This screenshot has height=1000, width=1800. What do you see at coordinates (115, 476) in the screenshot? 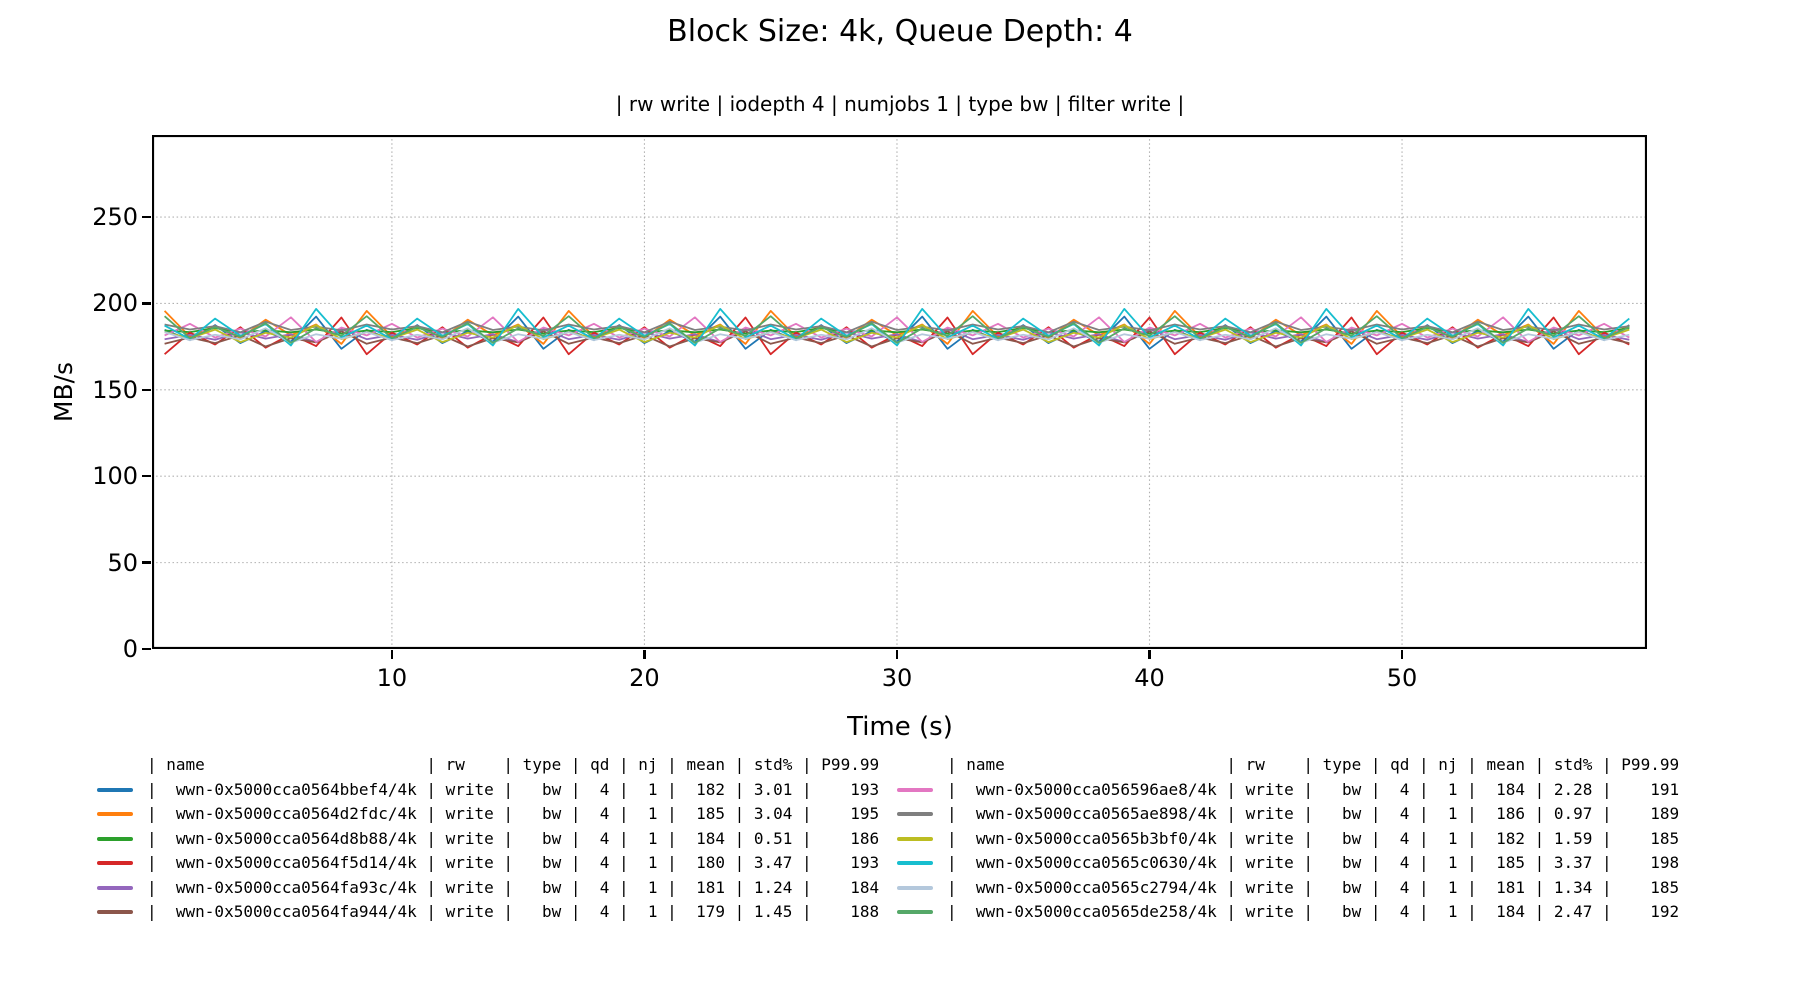
I see `y-tick-label: 100` at bounding box center [115, 476].